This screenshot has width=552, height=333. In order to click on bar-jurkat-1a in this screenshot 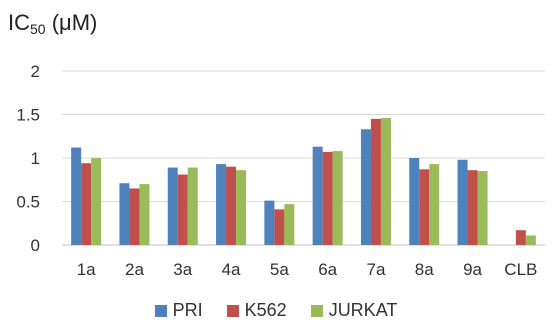, I will do `click(96, 201)`.